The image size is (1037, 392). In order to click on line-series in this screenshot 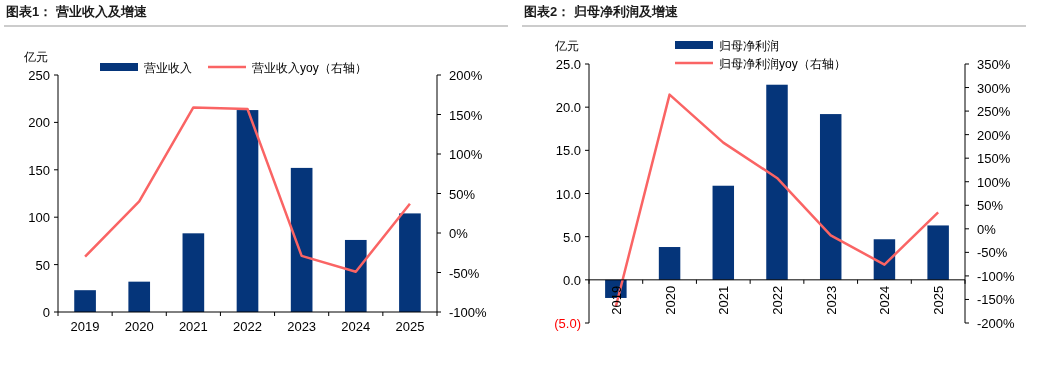, I will do `click(247, 189)`.